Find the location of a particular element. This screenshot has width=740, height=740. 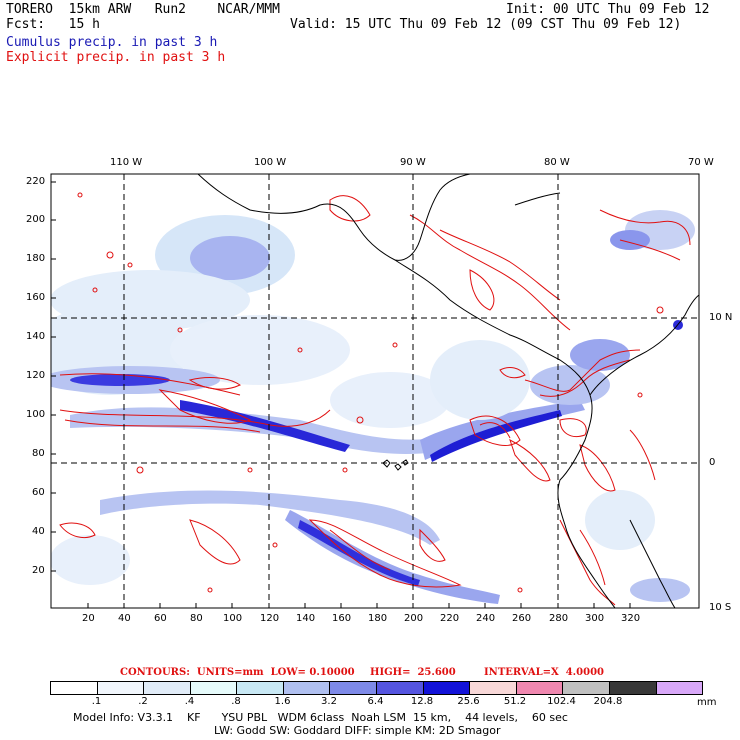

x-tick-label: 60 is located at coordinates (160, 618).